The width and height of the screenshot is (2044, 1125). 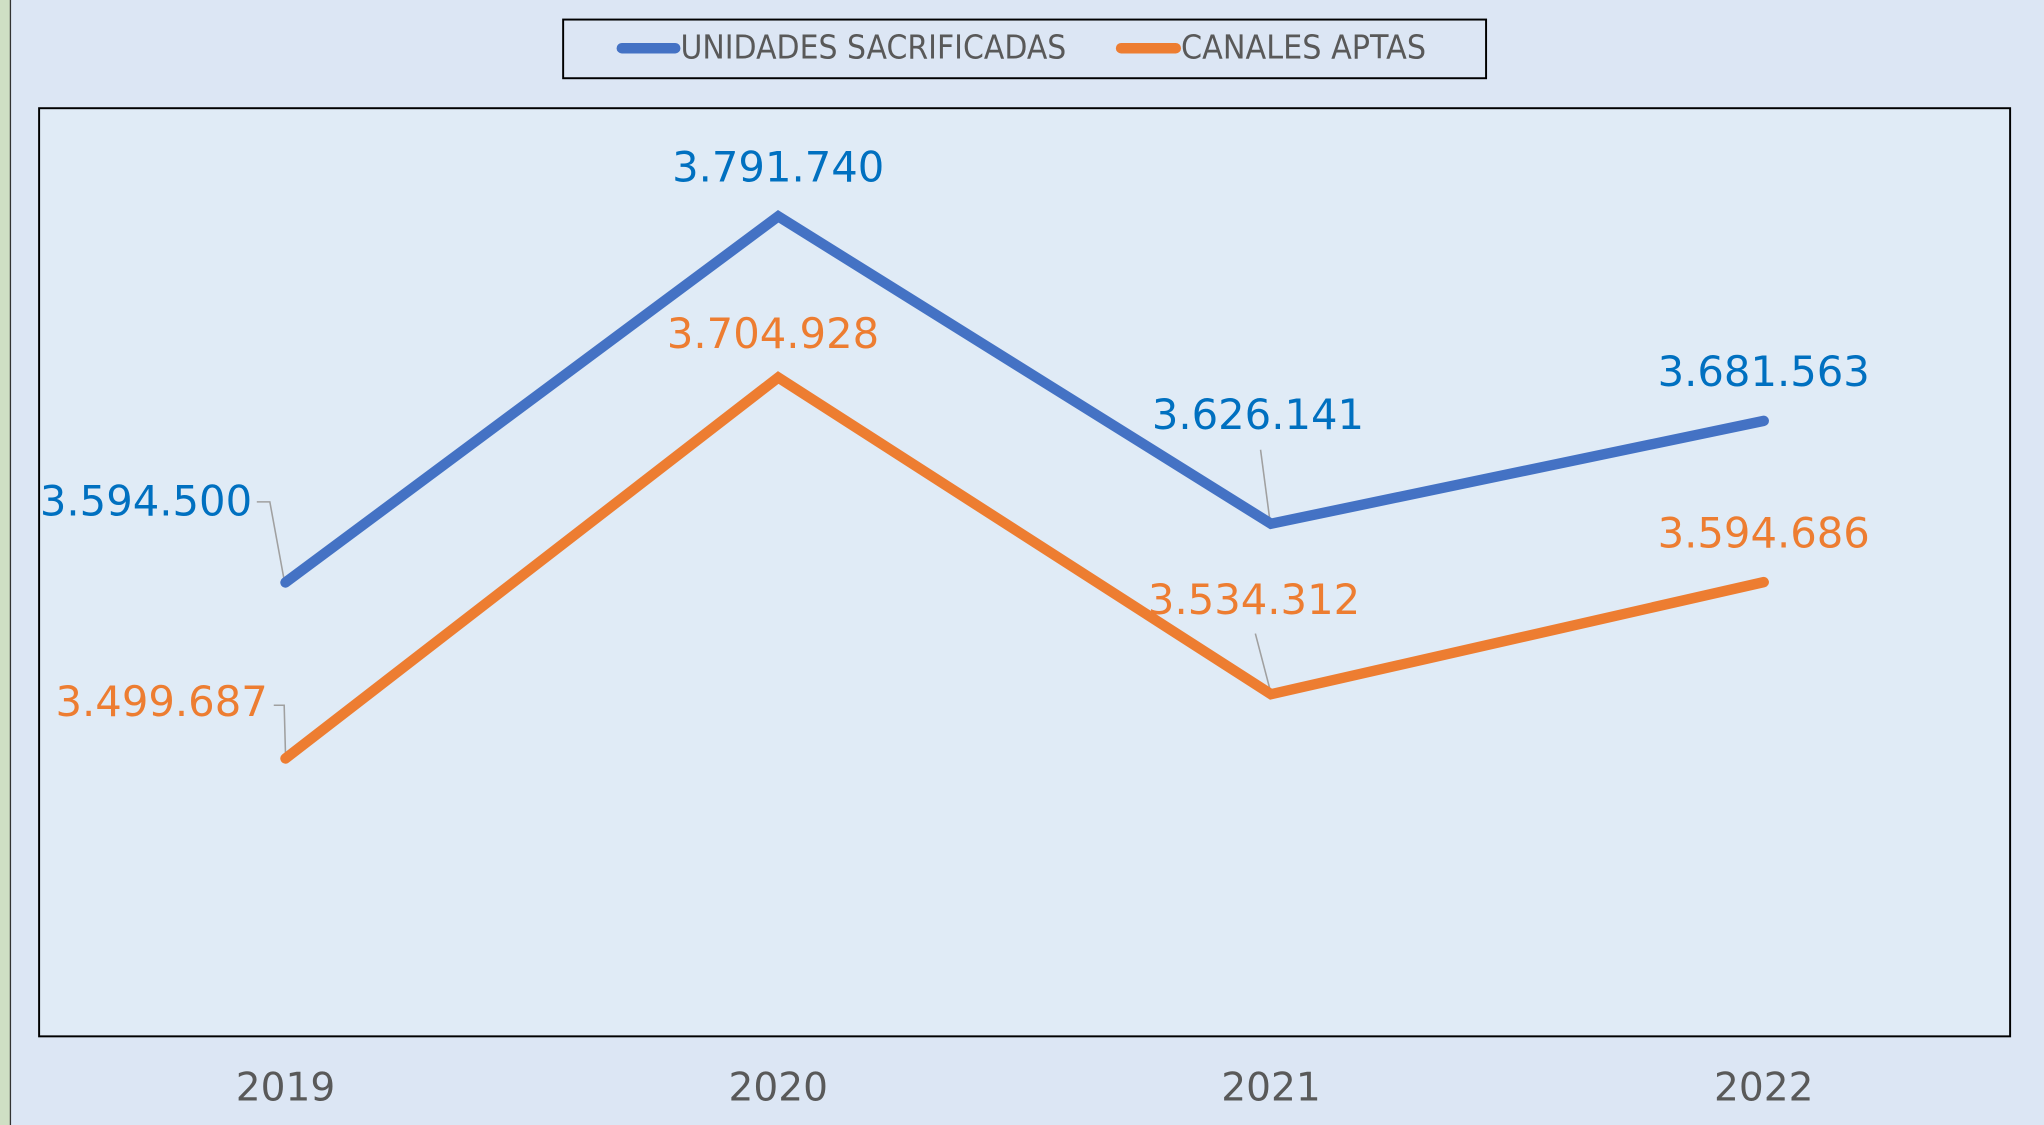 What do you see at coordinates (778, 1087) in the screenshot?
I see `x-tick-label: 2020` at bounding box center [778, 1087].